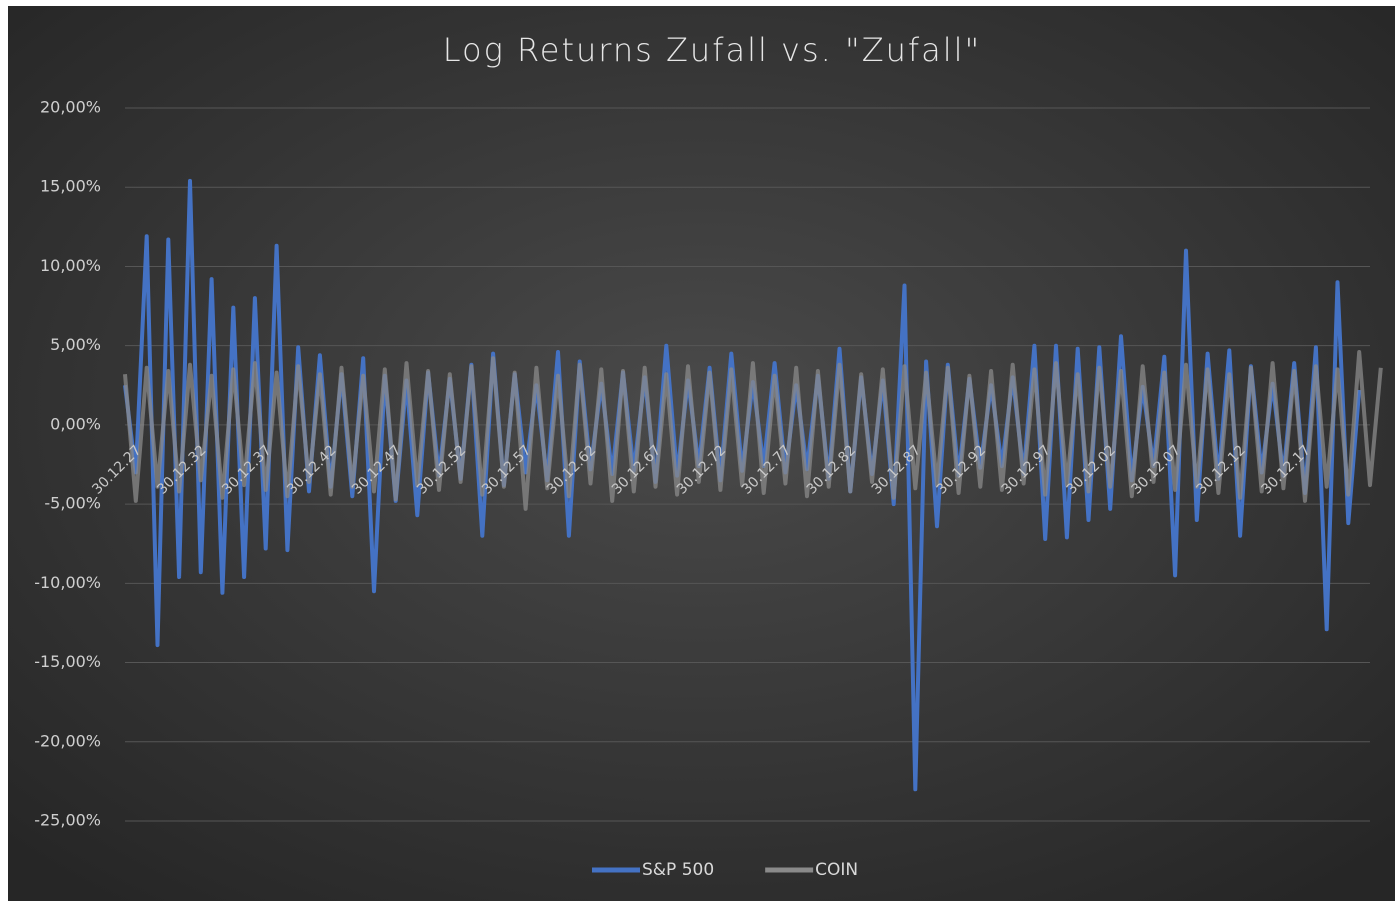 This screenshot has height=901, width=1395. What do you see at coordinates (70, 186) in the screenshot?
I see `y-tick-label: 15,00%` at bounding box center [70, 186].